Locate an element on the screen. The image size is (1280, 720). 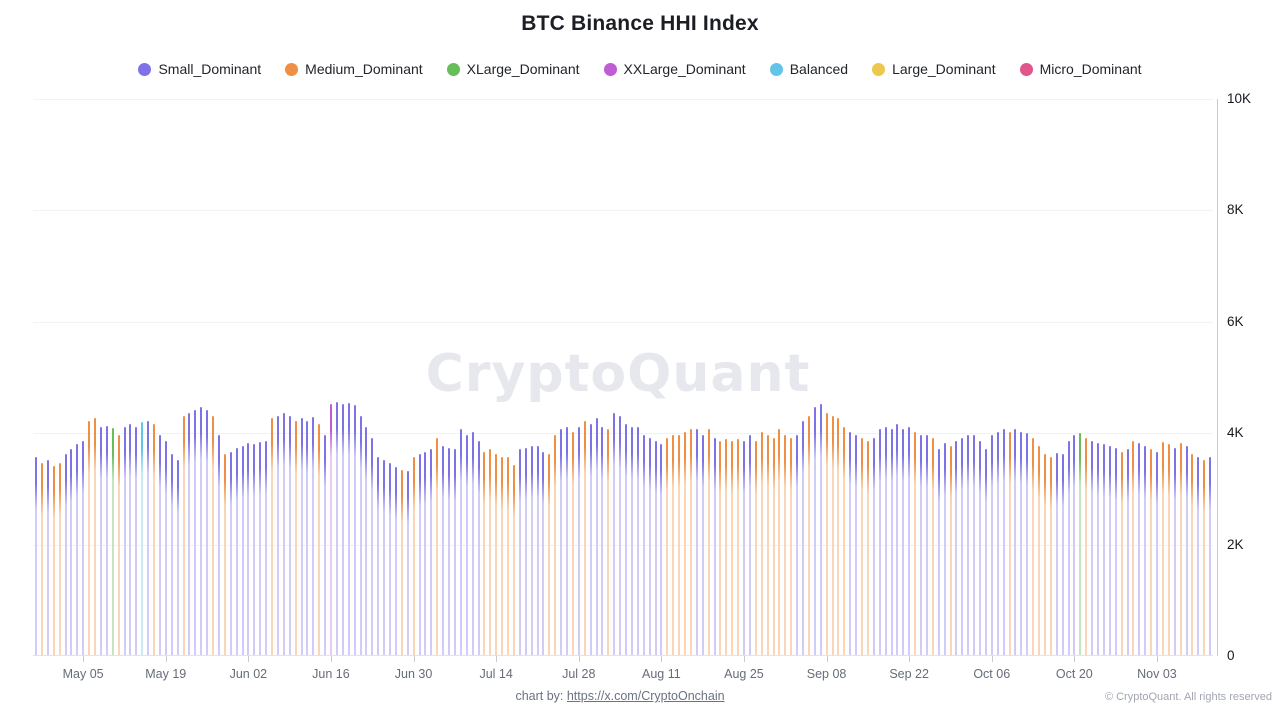
legend-label: XLarge_Dominant is located at coordinates (523, 69).